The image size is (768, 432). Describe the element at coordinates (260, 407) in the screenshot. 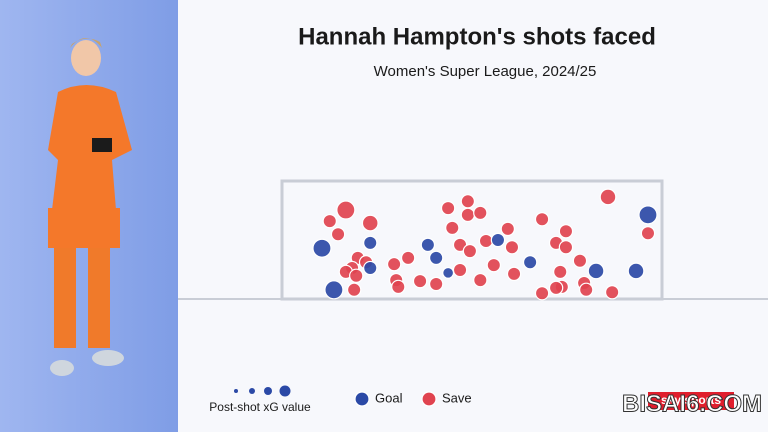

I see `size-legend-label: Post-shot xG value` at that location.